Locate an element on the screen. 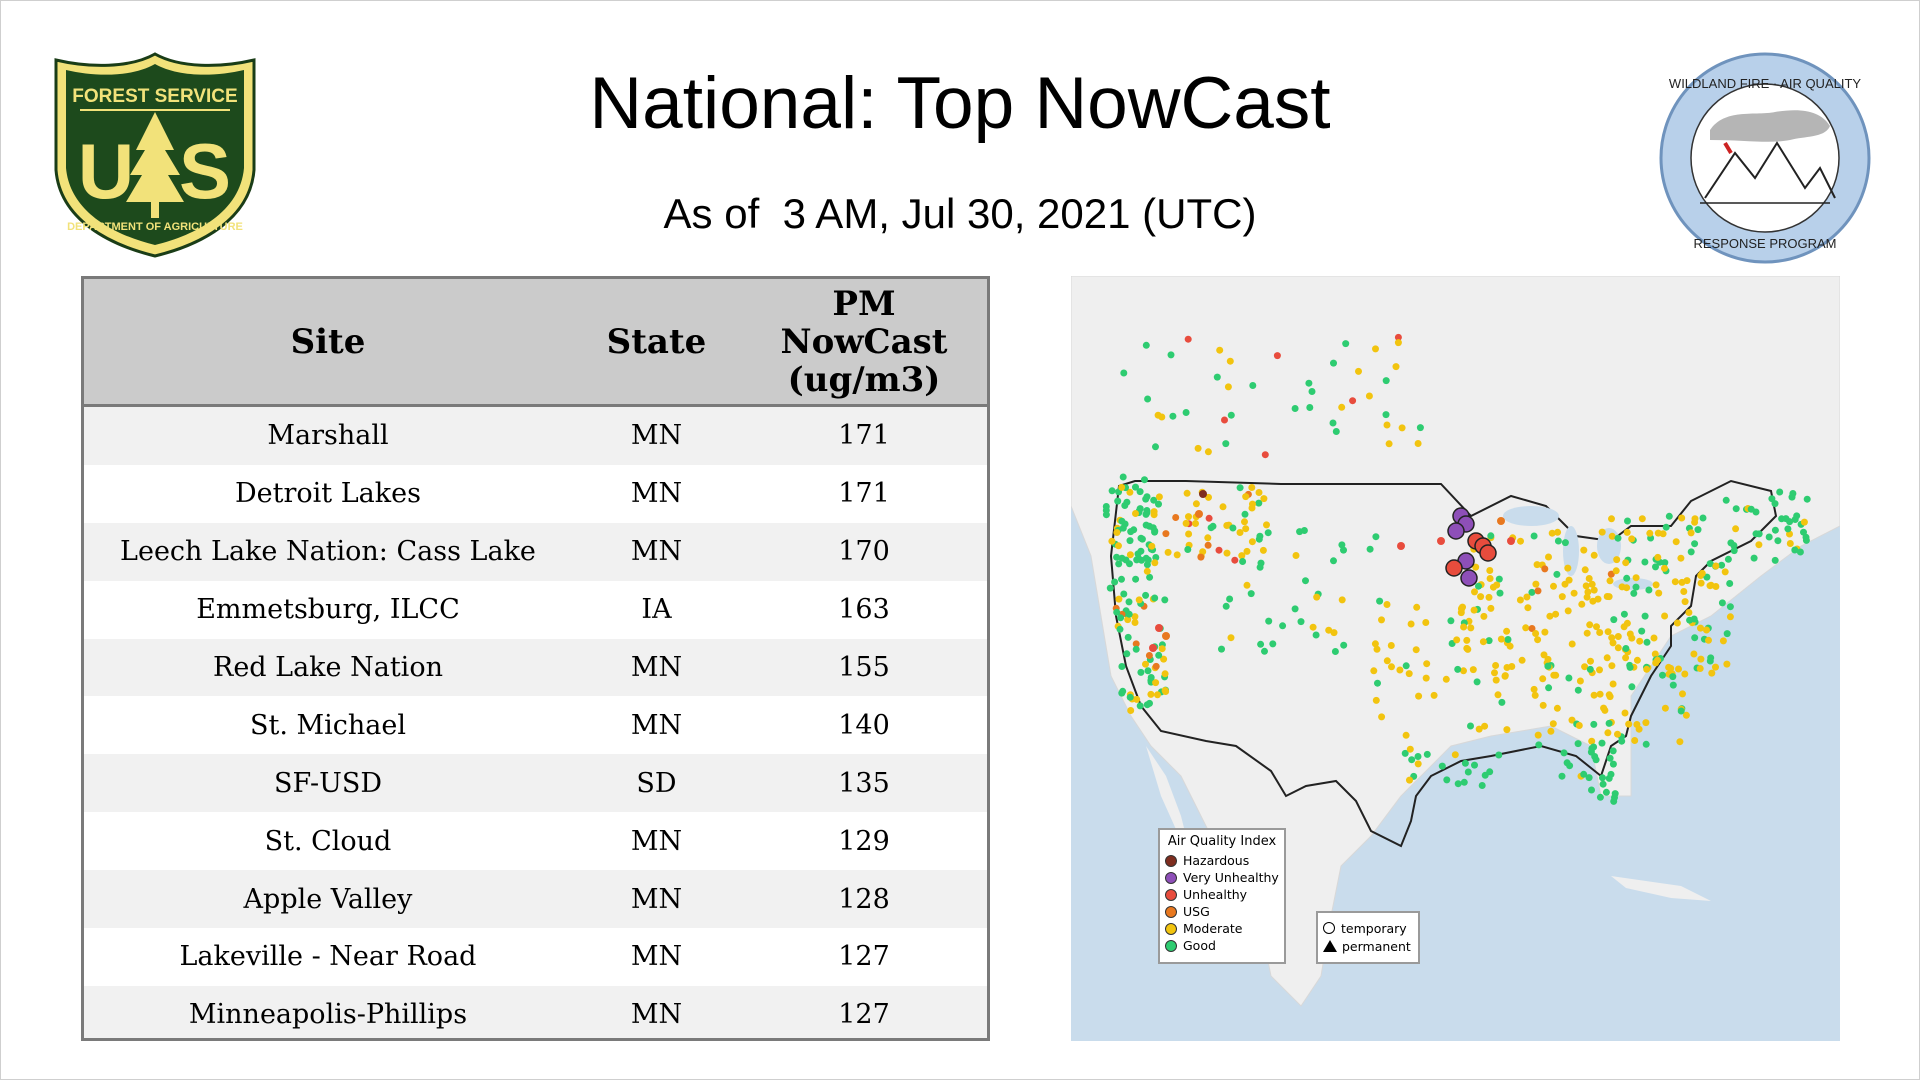  shape-legend-permanent: permanent is located at coordinates (1368, 946).